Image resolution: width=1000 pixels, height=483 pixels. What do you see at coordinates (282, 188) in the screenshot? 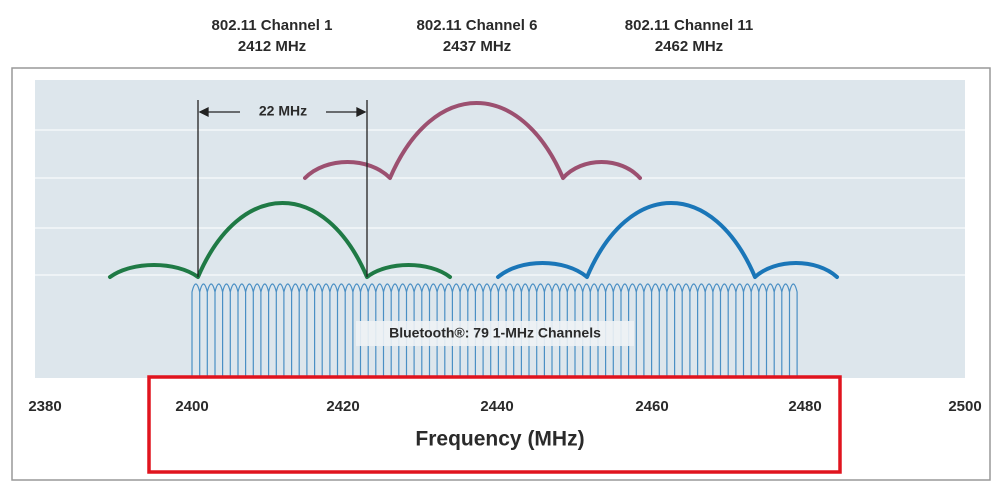
I see `width-annotation` at bounding box center [282, 188].